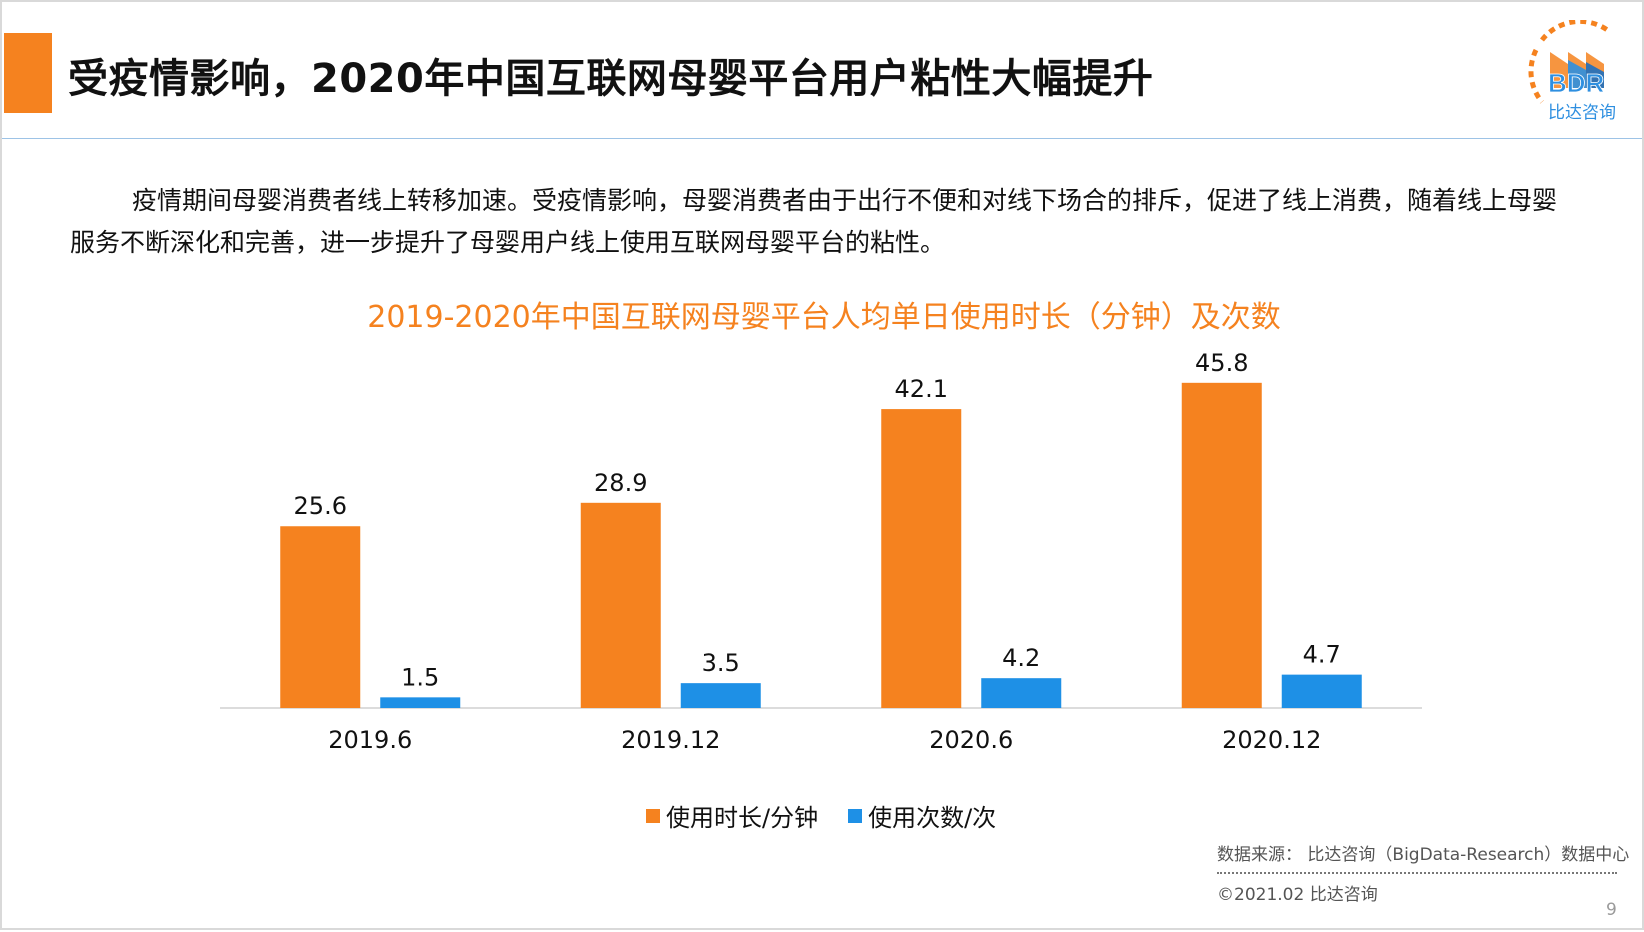 This screenshot has height=932, width=1644. I want to click on logo-building-icon, so click(1577, 70).